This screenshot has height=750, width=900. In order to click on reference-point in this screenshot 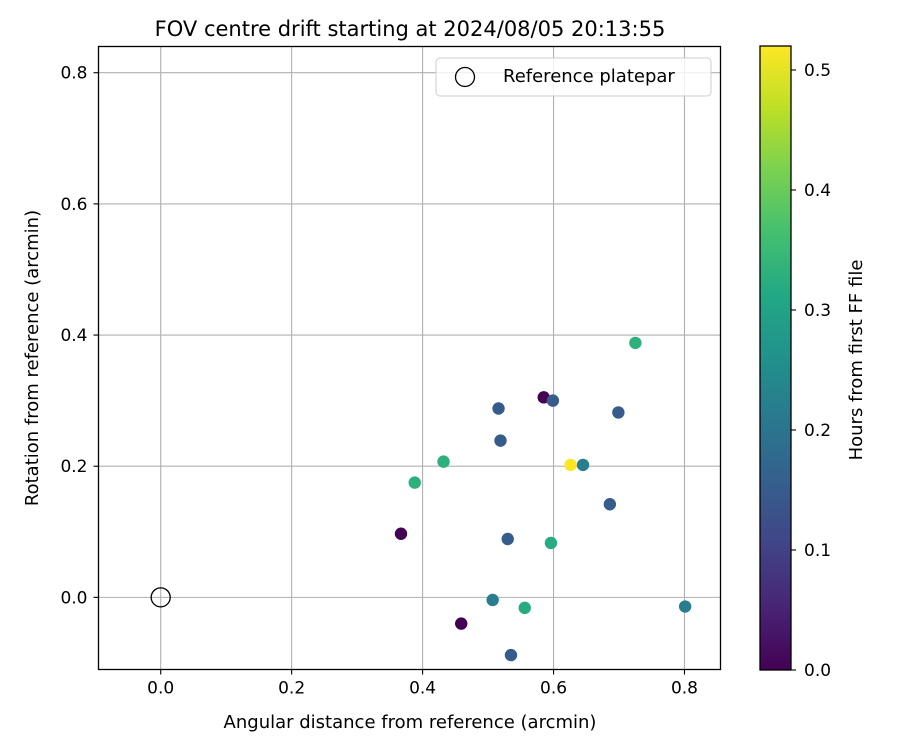, I will do `click(160, 597)`.